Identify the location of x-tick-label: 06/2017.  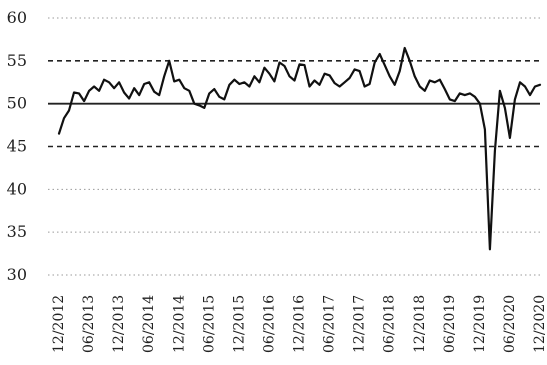
(330, 324).